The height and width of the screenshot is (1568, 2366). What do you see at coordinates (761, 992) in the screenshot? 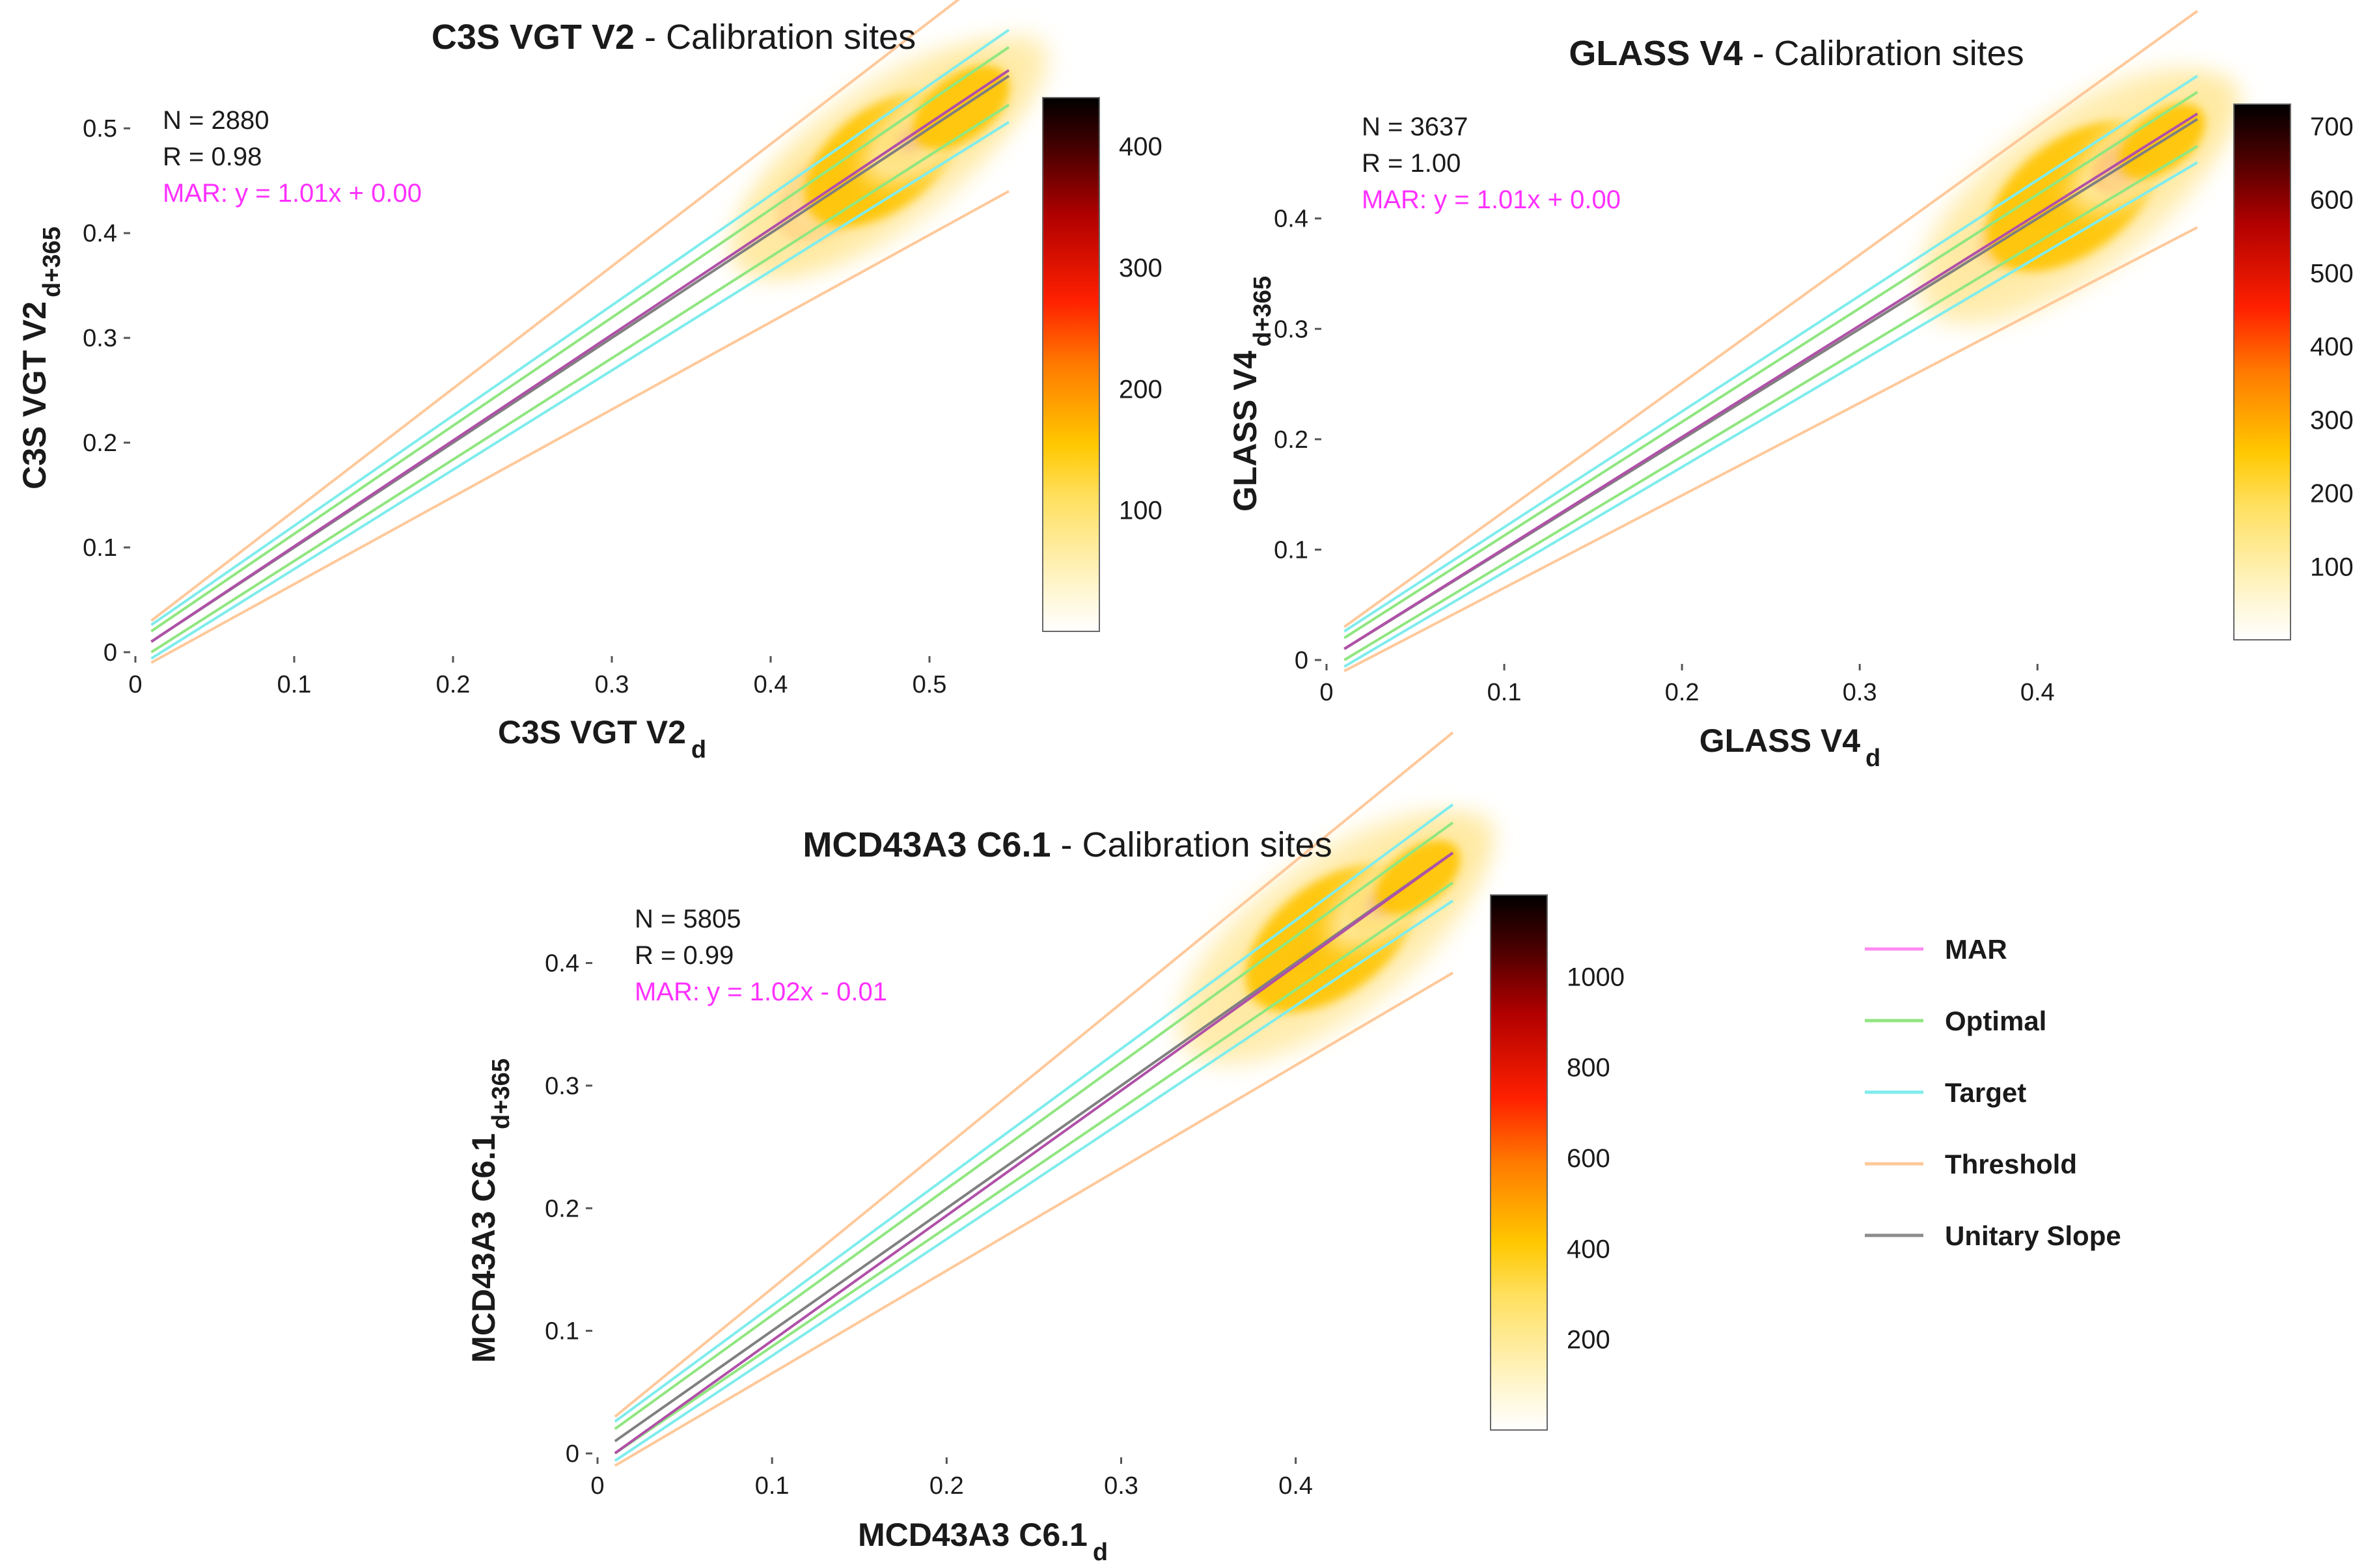
I see `stat-mar: MAR: y = 1.02x - 0.01` at bounding box center [761, 992].